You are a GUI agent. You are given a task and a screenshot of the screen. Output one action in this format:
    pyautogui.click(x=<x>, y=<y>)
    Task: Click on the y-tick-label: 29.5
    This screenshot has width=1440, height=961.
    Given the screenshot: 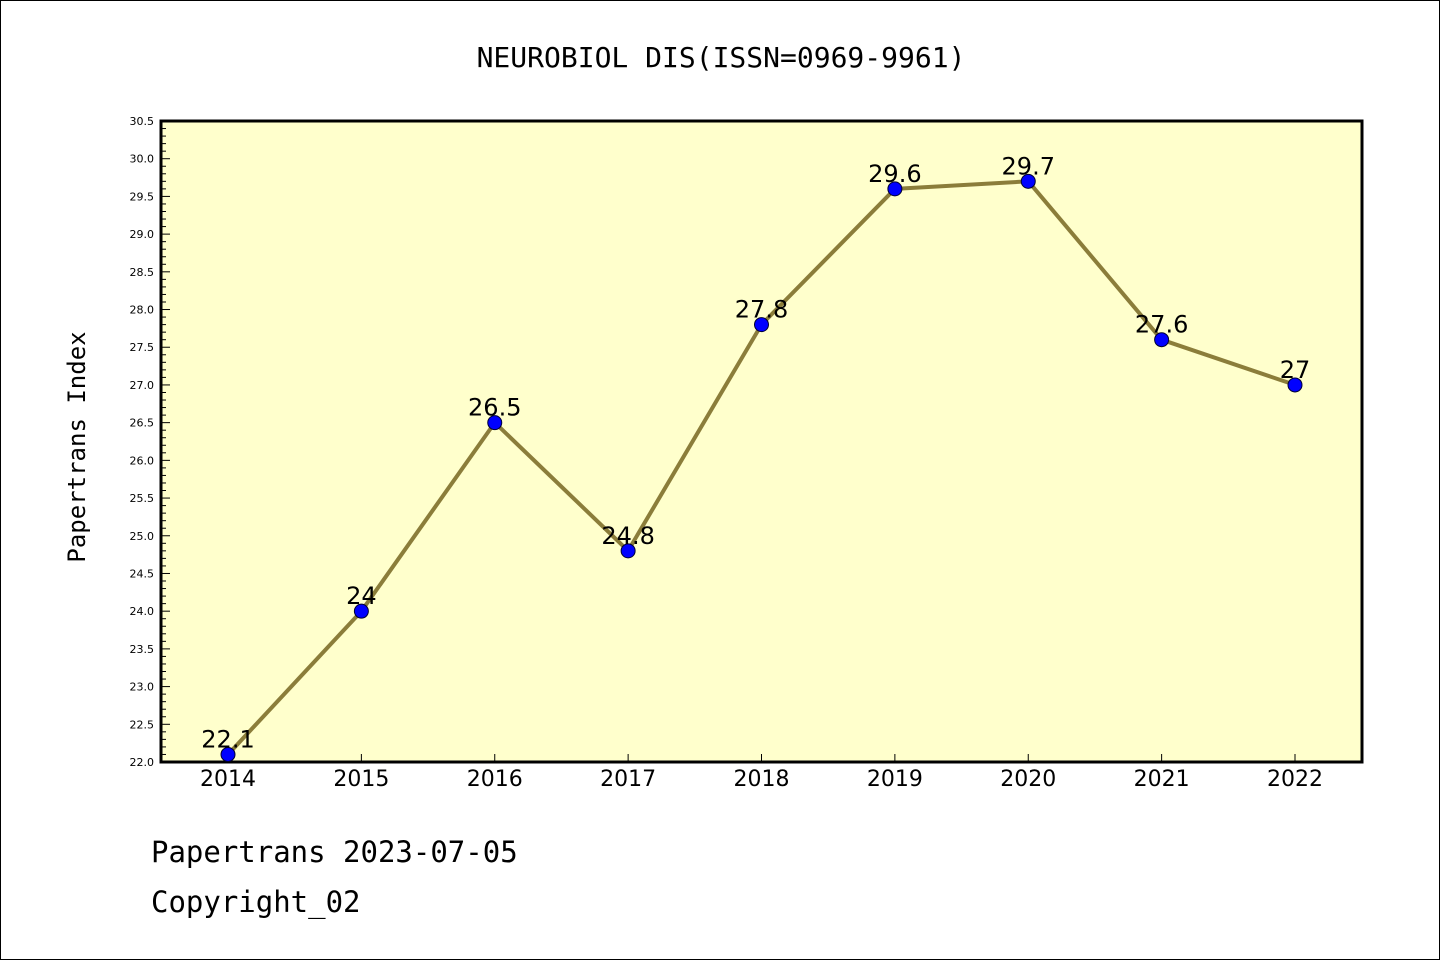 What is the action you would take?
    pyautogui.click(x=142, y=196)
    